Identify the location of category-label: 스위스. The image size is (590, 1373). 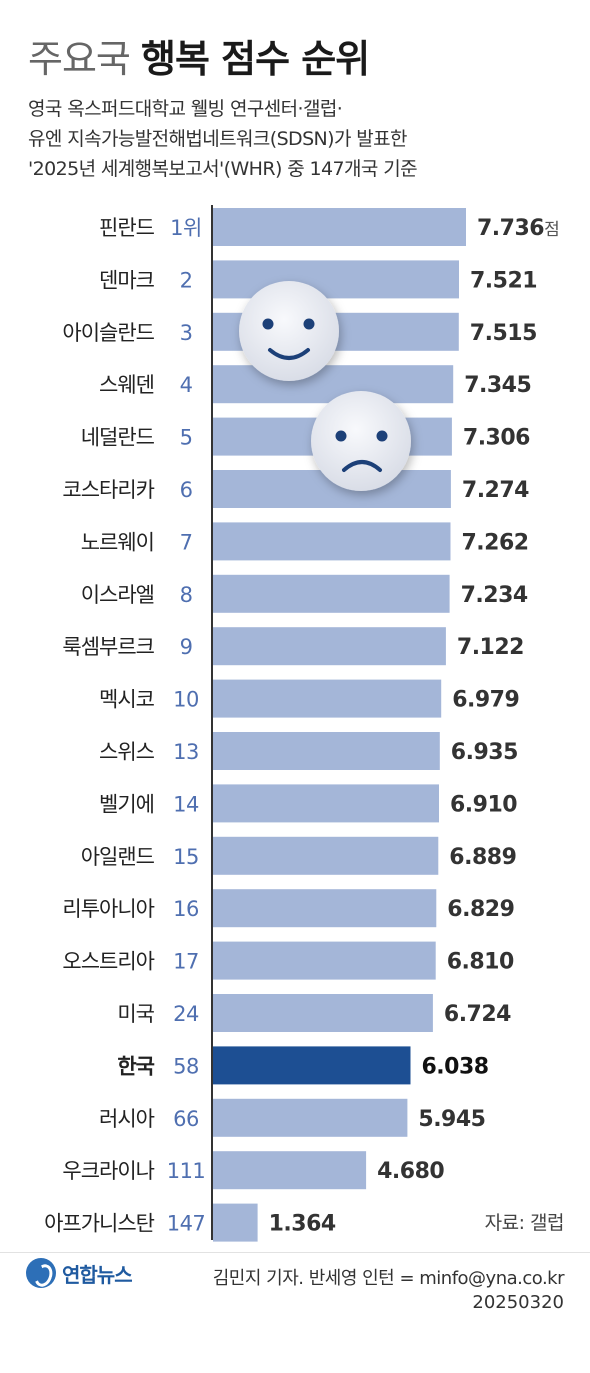
(127, 752).